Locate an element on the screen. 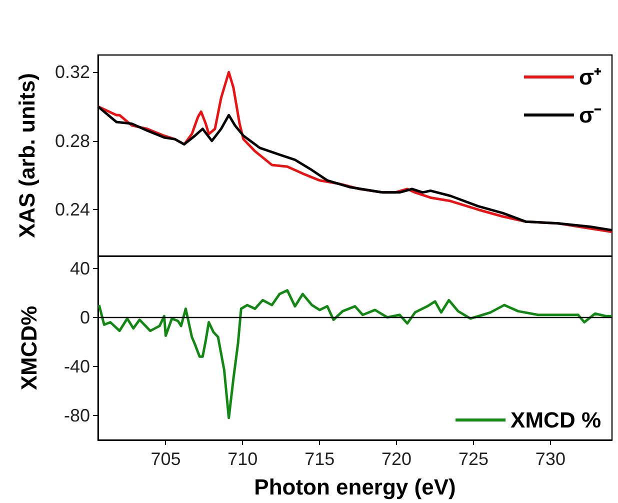 This screenshot has height=503, width=618. y-axis-title: XAS (arb. units) is located at coordinates (27, 155).